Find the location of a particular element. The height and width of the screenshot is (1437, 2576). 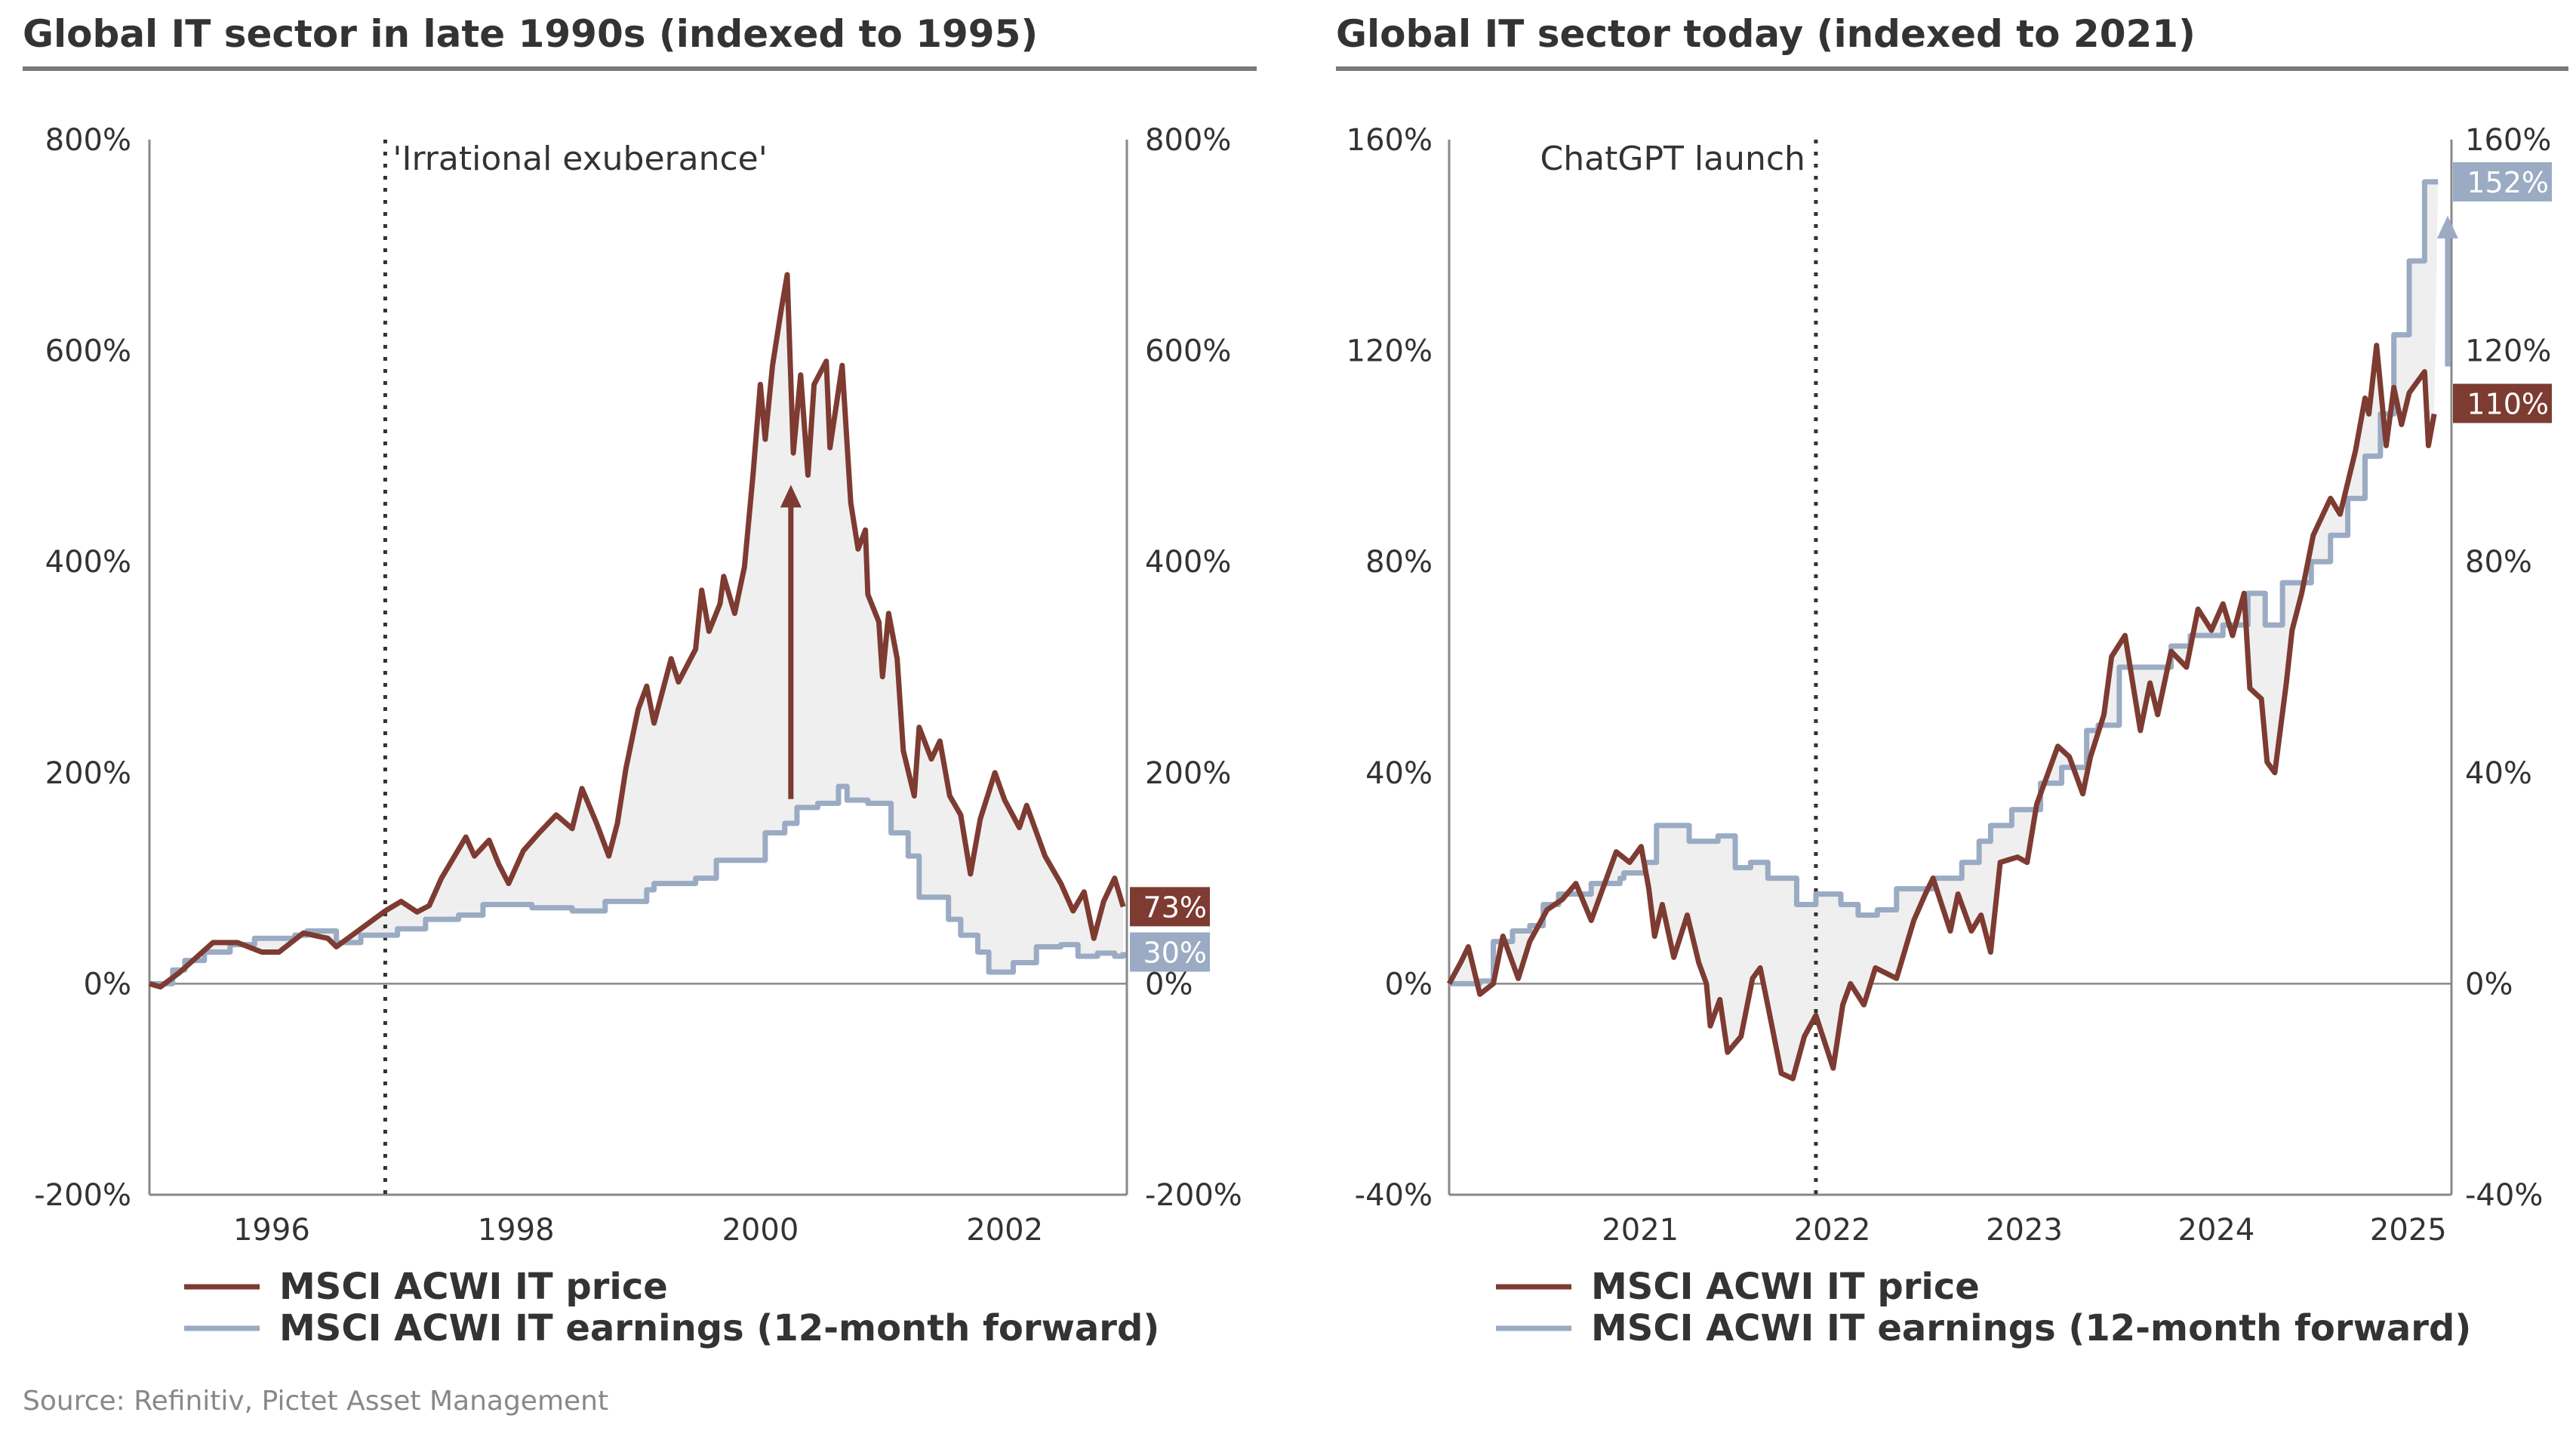

end-value-label: 110% is located at coordinates (2508, 404).